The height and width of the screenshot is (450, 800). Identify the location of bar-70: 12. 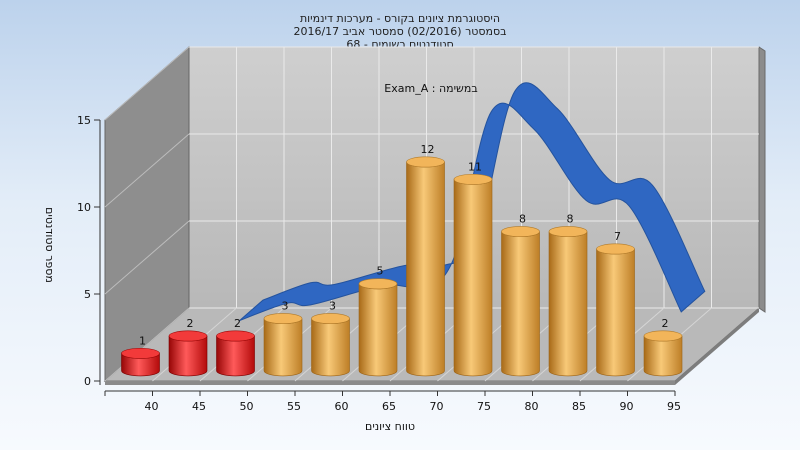
(425, 260).